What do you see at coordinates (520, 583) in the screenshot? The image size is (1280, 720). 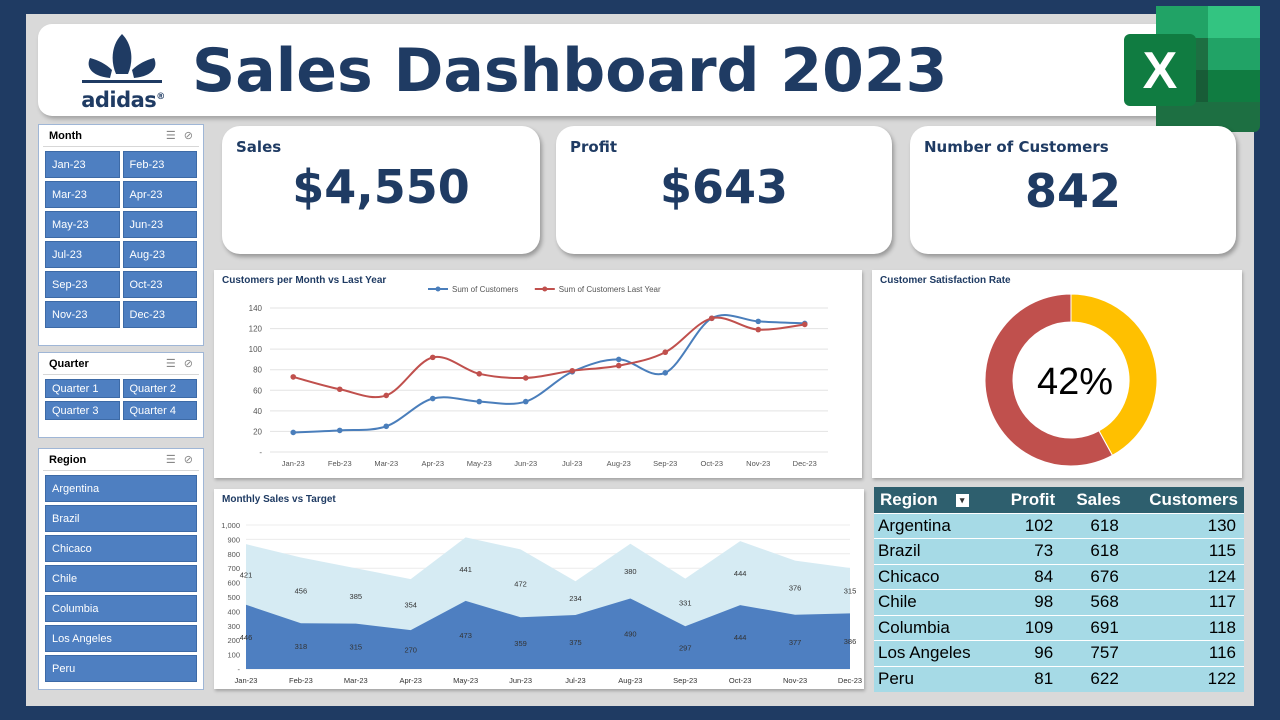 I see `data-label: 472` at bounding box center [520, 583].